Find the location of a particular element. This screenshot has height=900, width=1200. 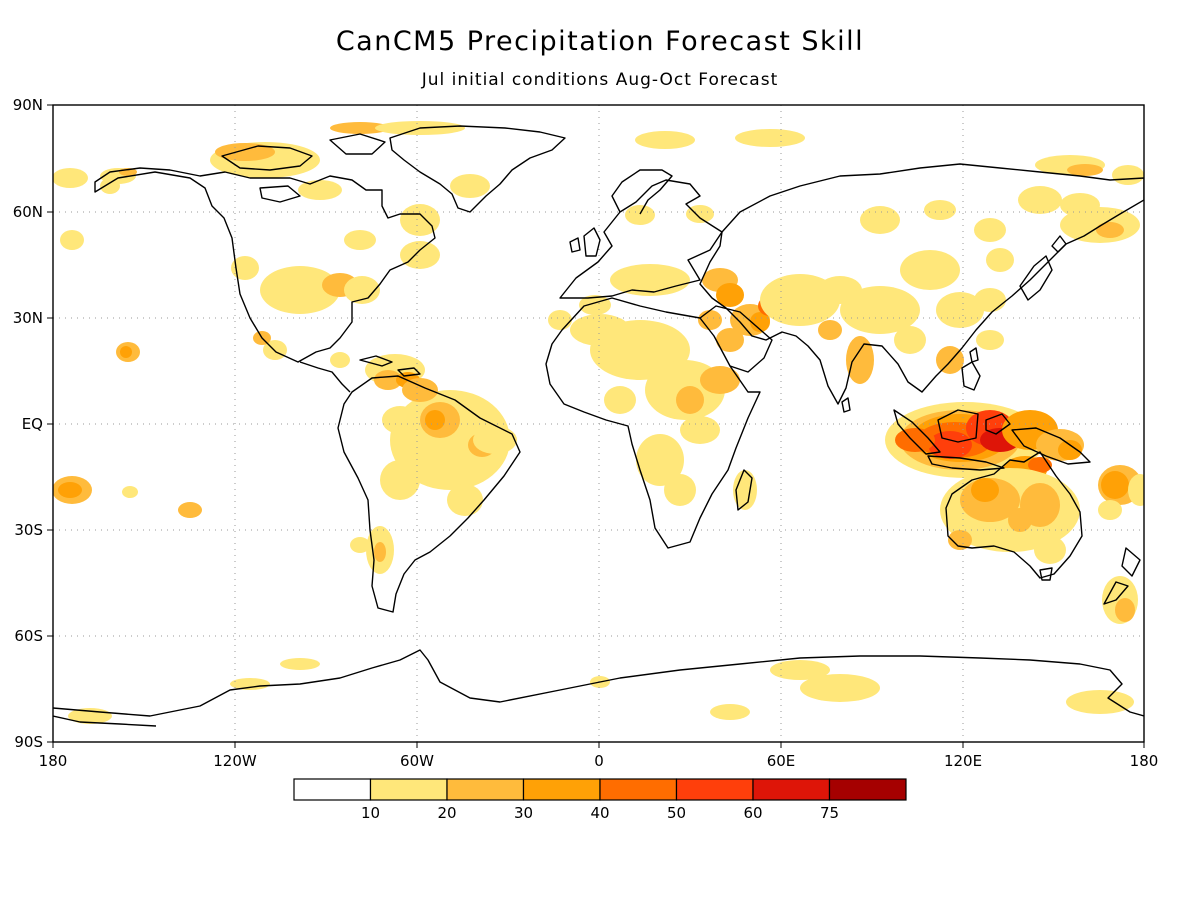

lon-label: 120W is located at coordinates (235, 761).